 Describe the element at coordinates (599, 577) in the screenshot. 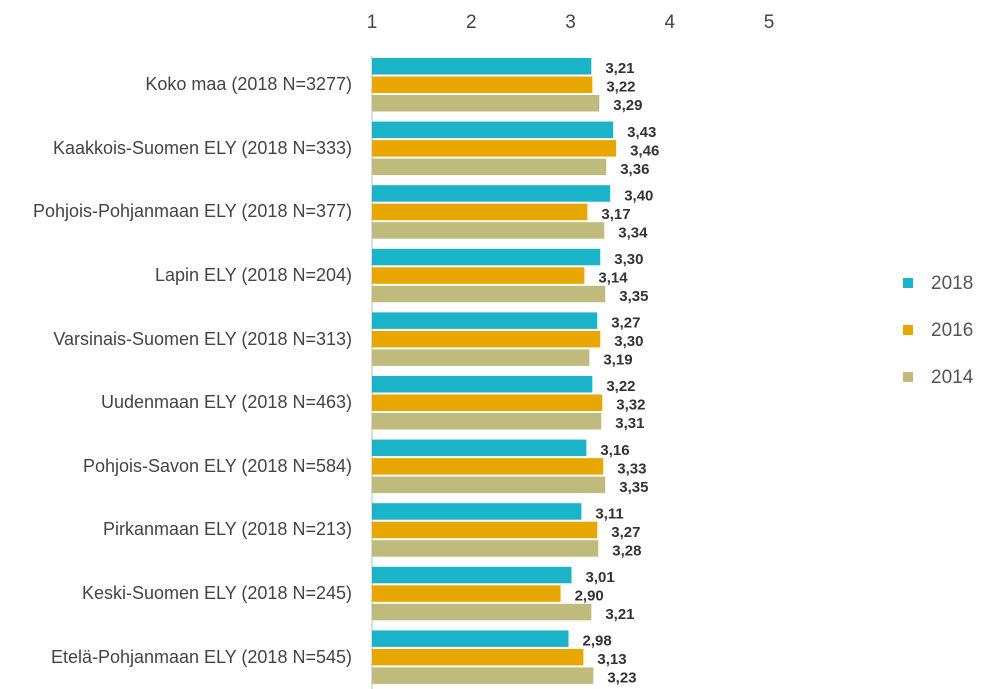

I see `value-label: 3,01` at that location.